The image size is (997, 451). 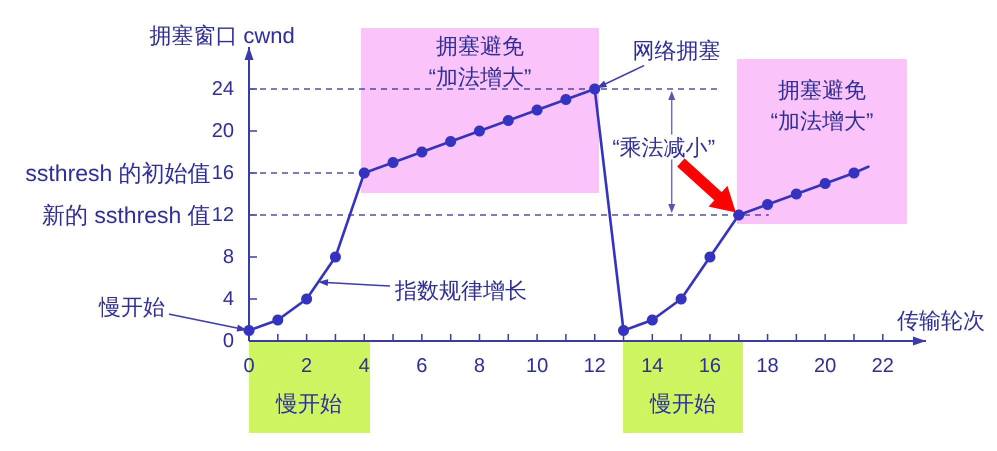 I want to click on xlabel: 传输轮次, so click(x=941, y=320).